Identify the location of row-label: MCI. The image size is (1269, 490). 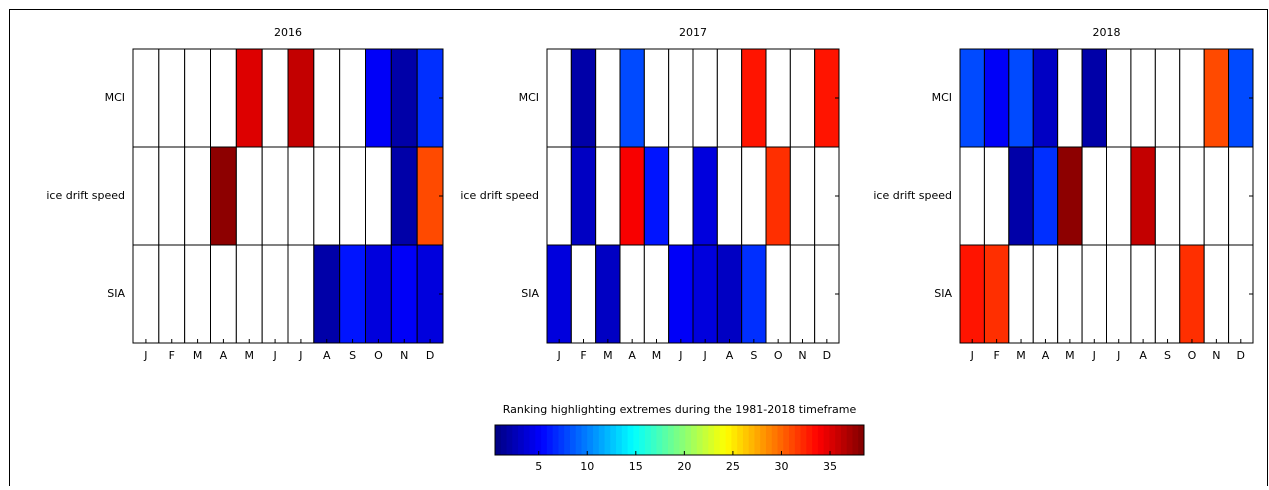
(942, 97).